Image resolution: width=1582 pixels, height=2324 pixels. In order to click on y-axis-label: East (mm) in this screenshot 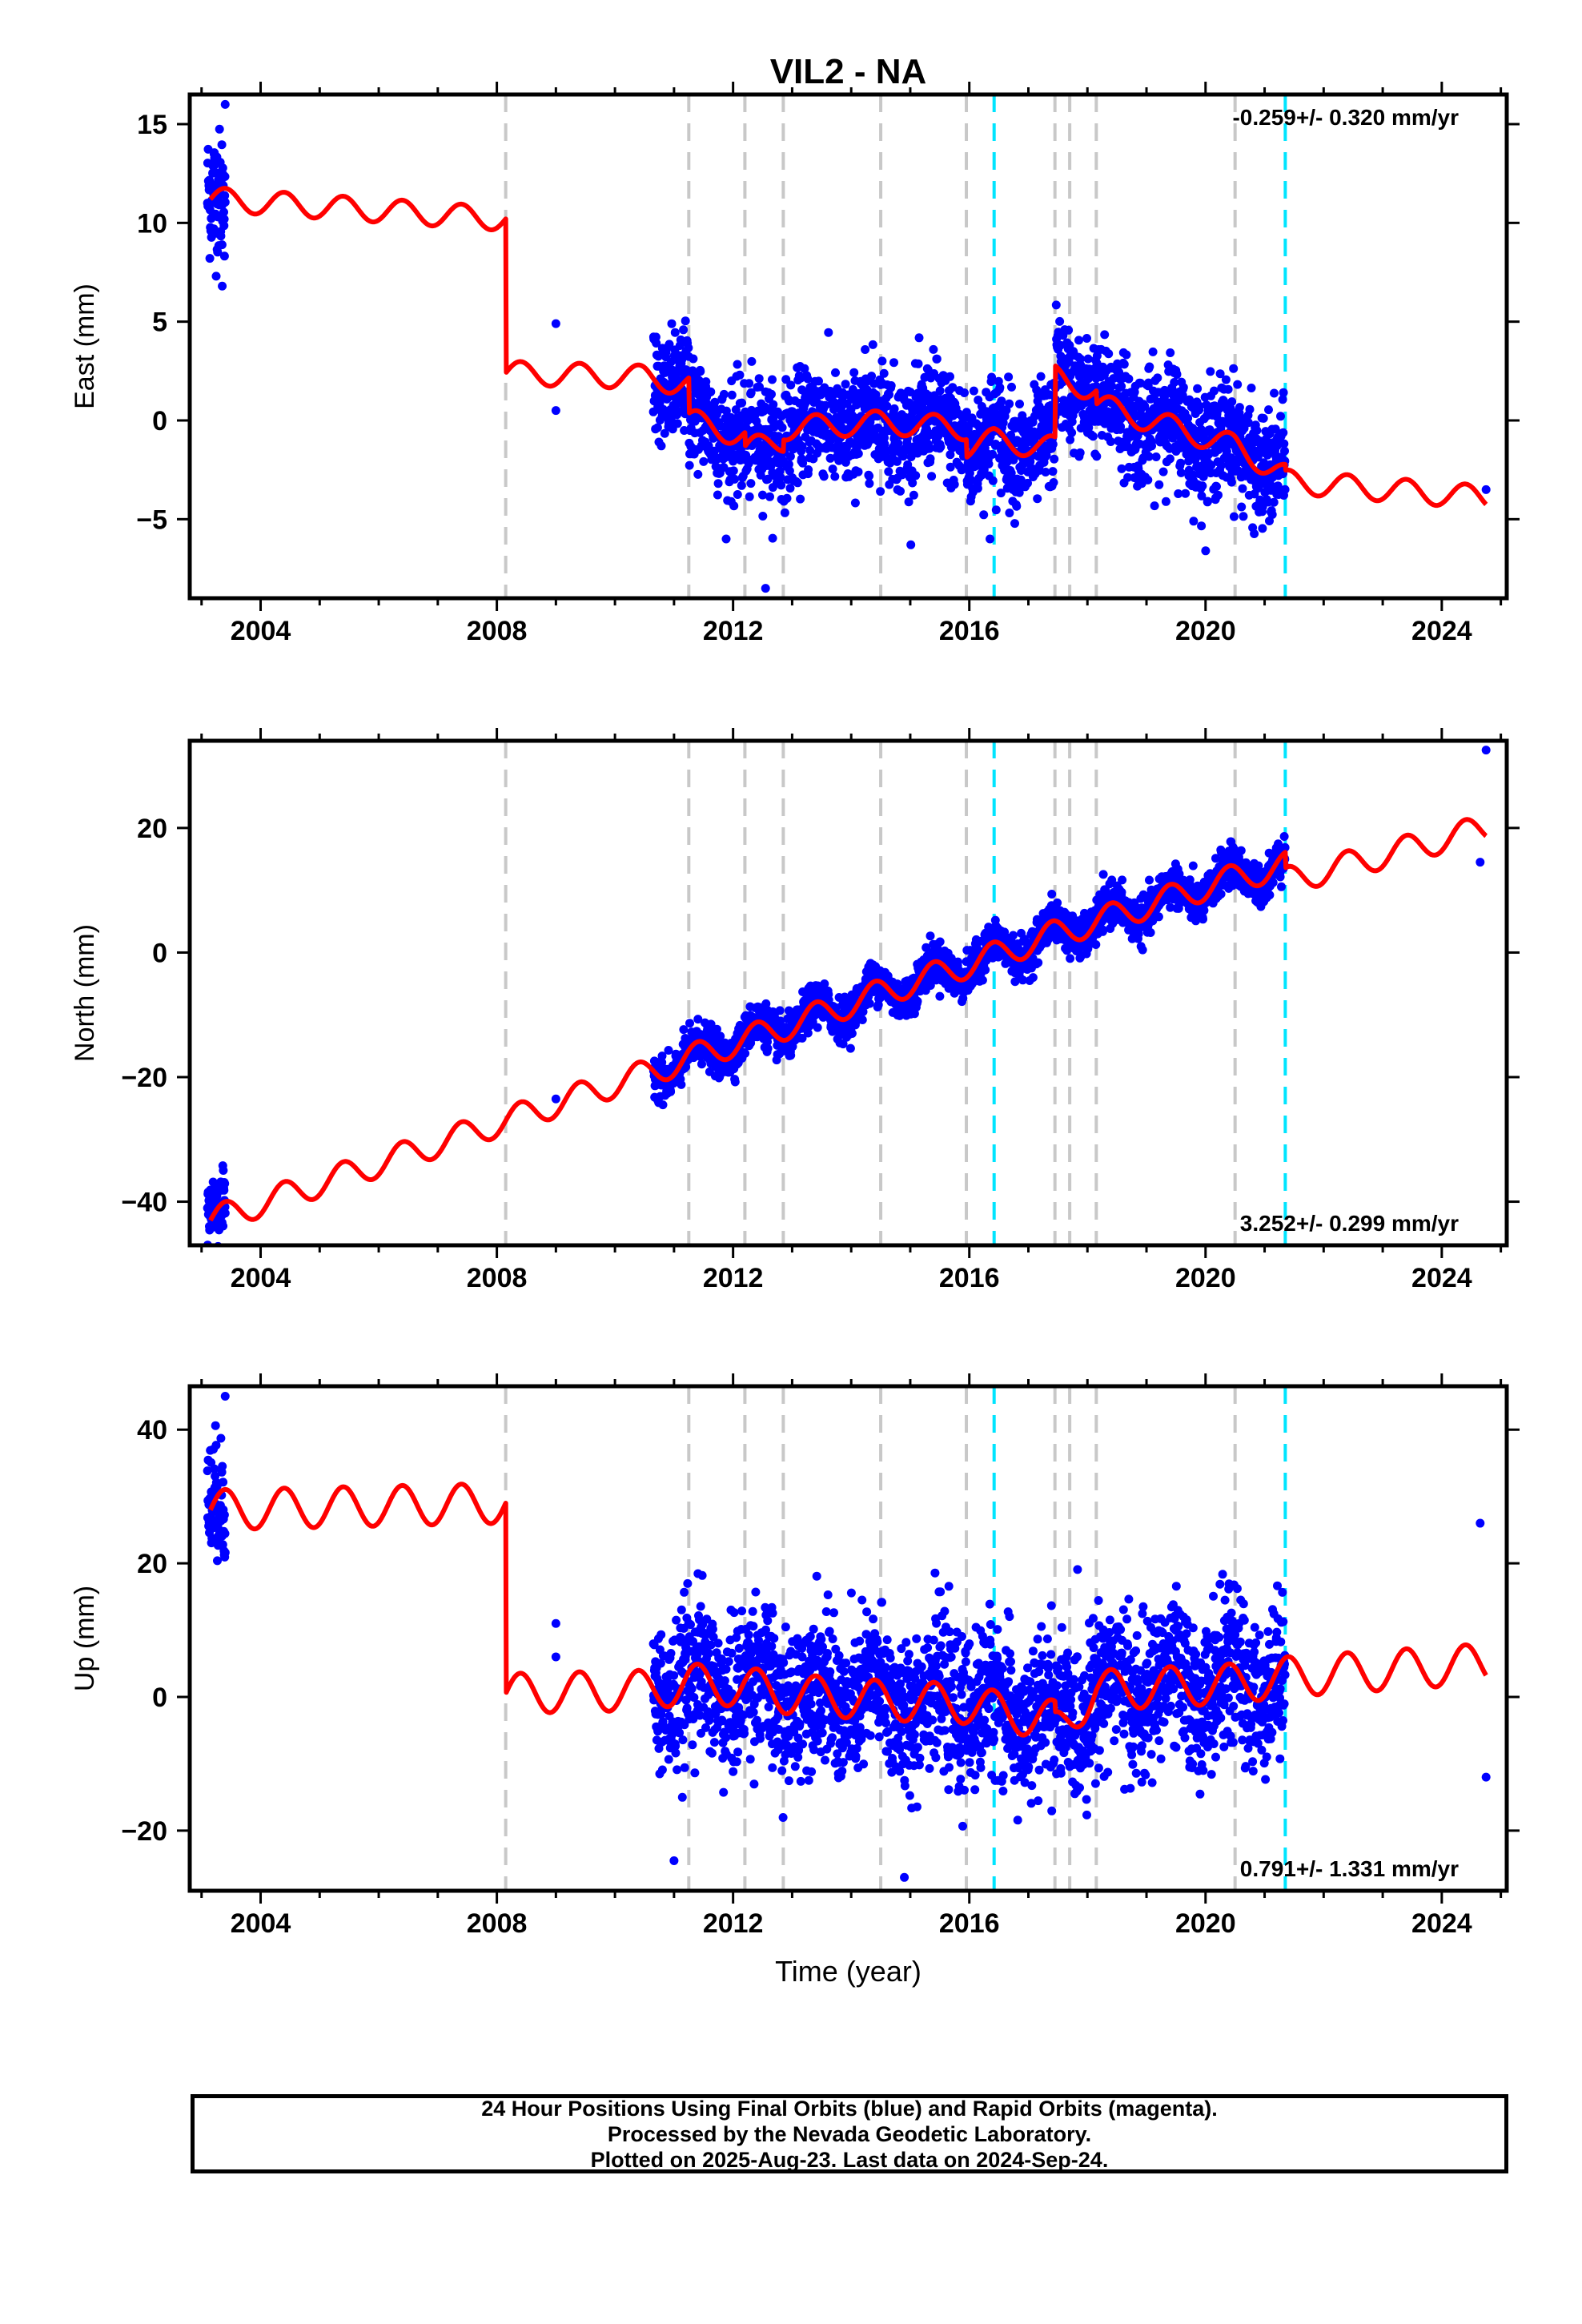, I will do `click(85, 346)`.